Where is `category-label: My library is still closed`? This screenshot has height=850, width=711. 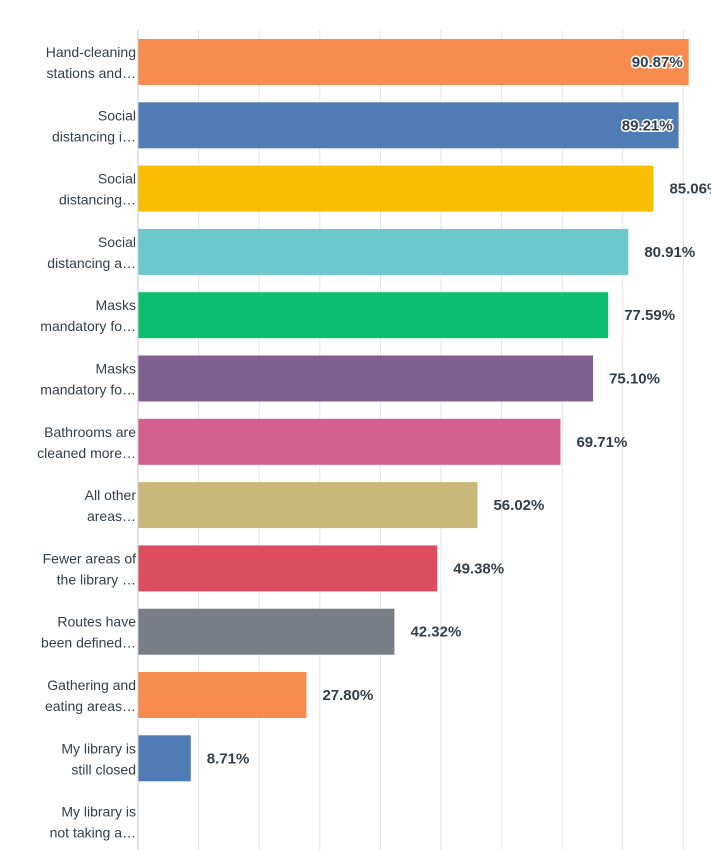
category-label: My library is still closed is located at coordinates (98, 758).